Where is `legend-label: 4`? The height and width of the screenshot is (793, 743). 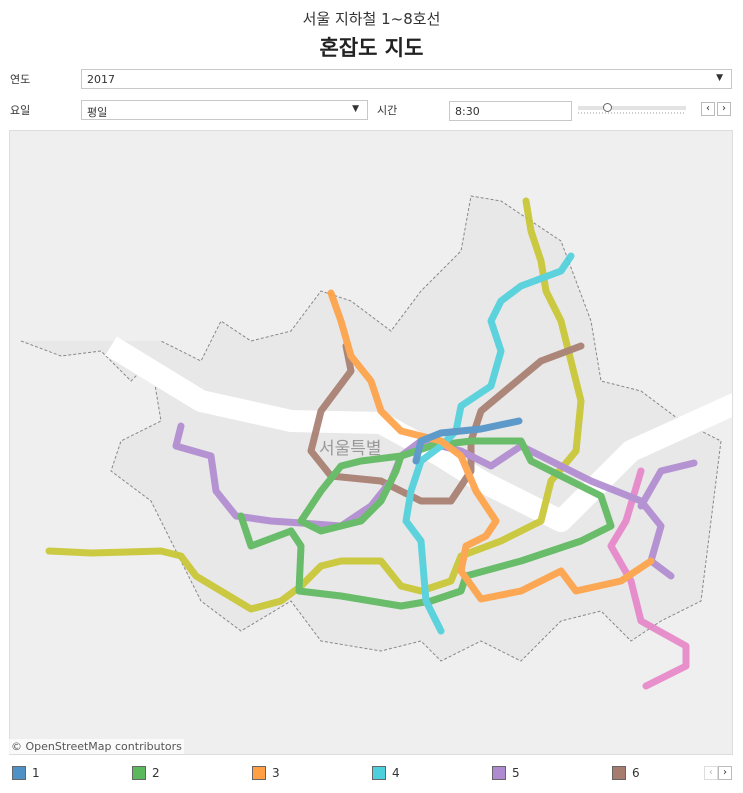
legend-label: 4 is located at coordinates (396, 773).